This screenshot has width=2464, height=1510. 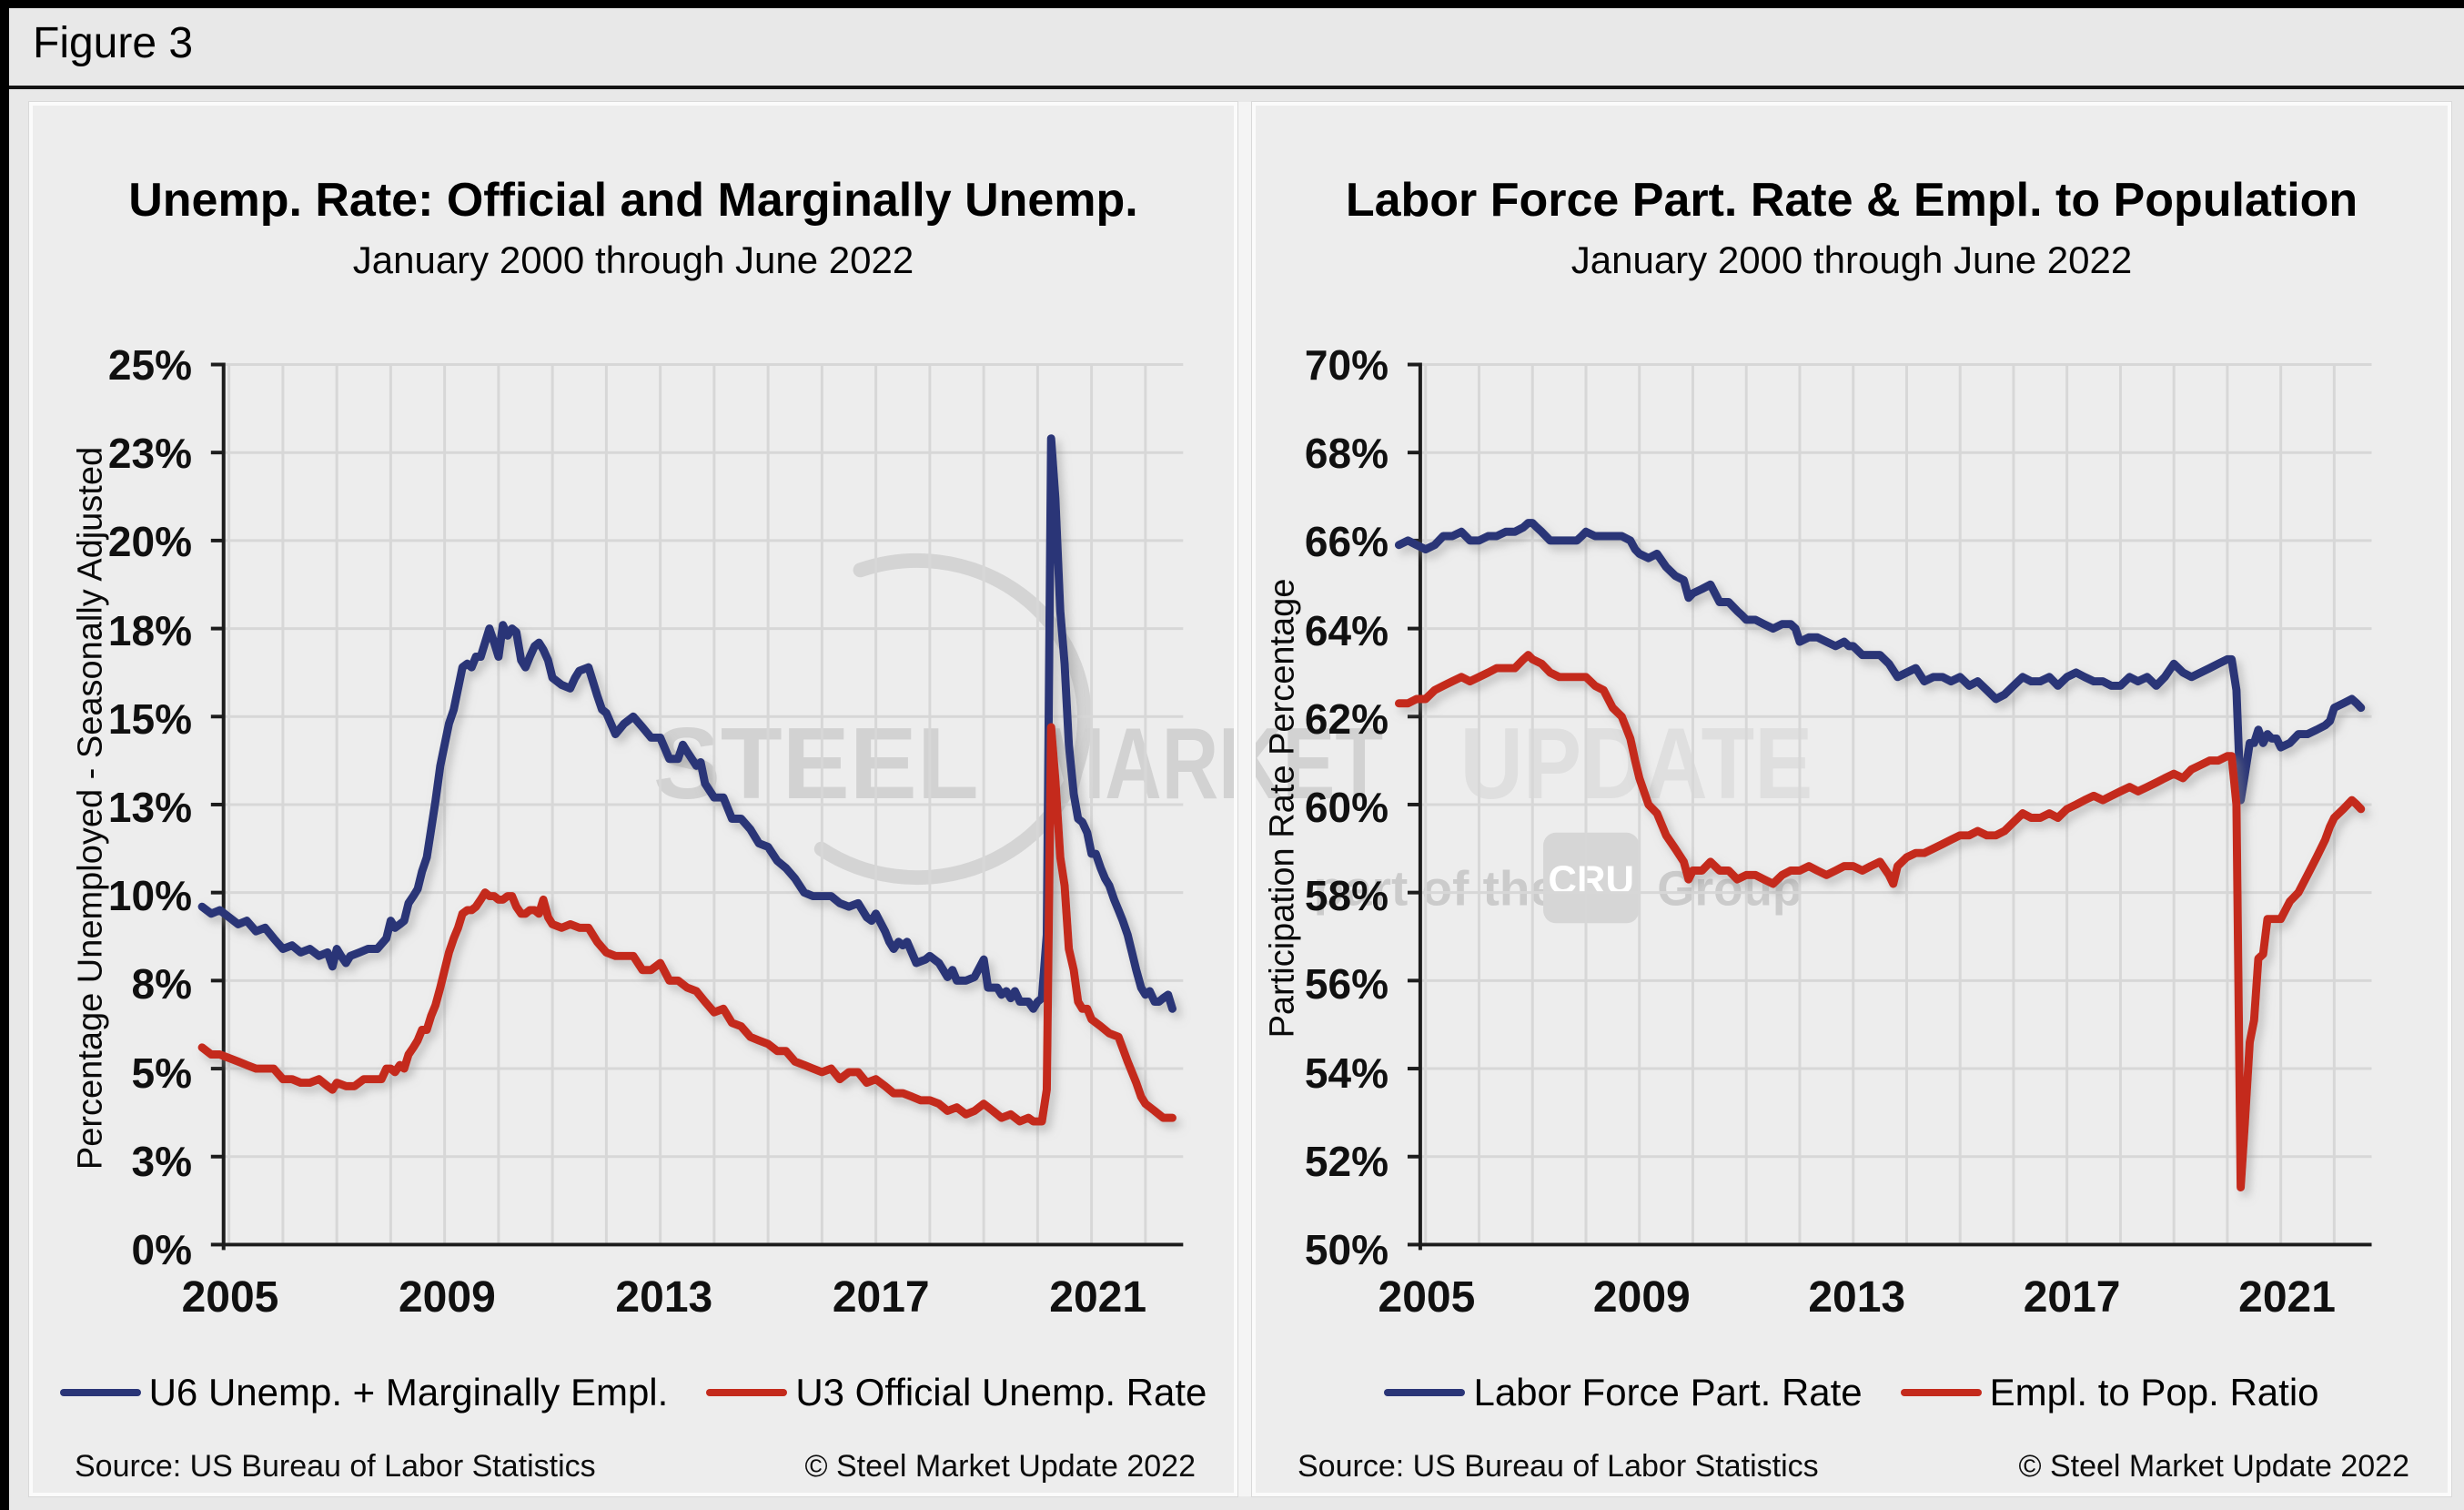 What do you see at coordinates (408, 1393) in the screenshot?
I see `legend-label: U6 Unemp. + Marginally Empl.` at bounding box center [408, 1393].